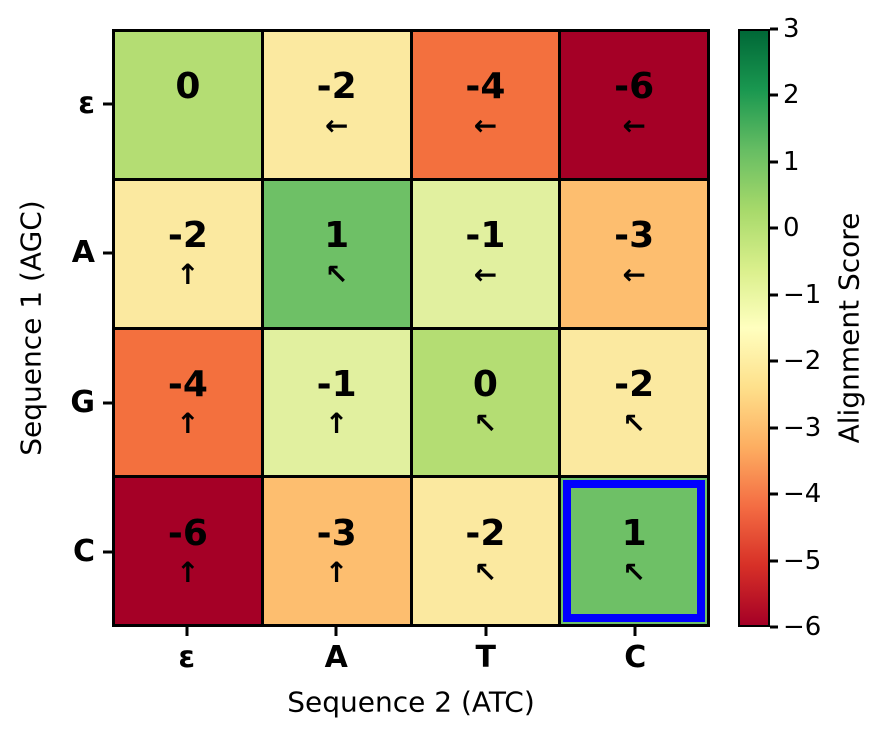 The image size is (884, 744). What do you see at coordinates (791, 95) in the screenshot?
I see `colorbar-tick-label: 2` at bounding box center [791, 95].